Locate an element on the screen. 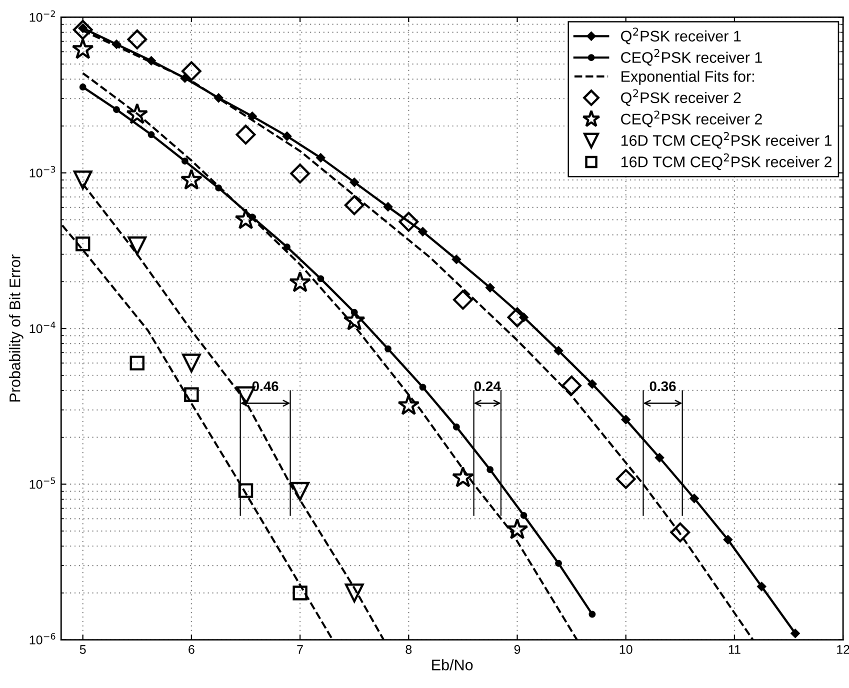 The width and height of the screenshot is (849, 688). x-tick-label: 10 is located at coordinates (626, 649).